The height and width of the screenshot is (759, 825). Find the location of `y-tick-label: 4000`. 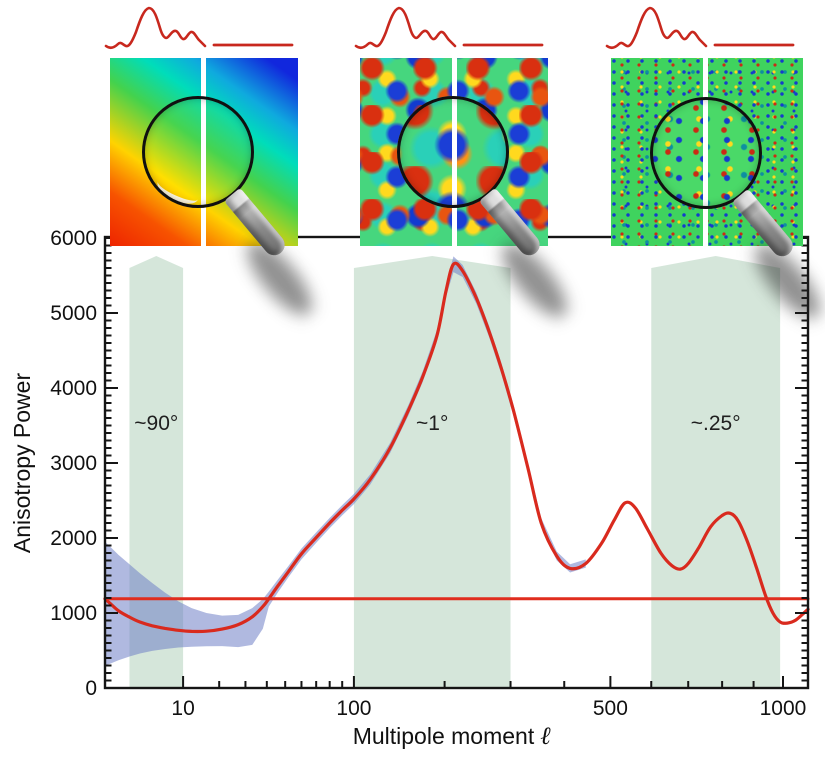

y-tick-label: 4000 is located at coordinates (73, 388).